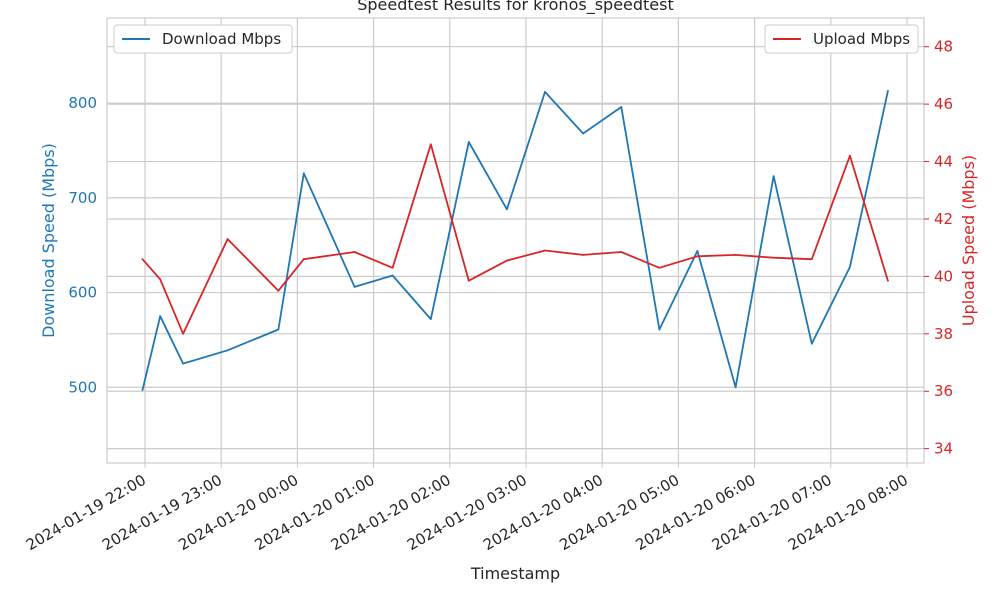 This screenshot has height=600, width=1000. I want to click on legend-download: Download Mbps, so click(203, 39).